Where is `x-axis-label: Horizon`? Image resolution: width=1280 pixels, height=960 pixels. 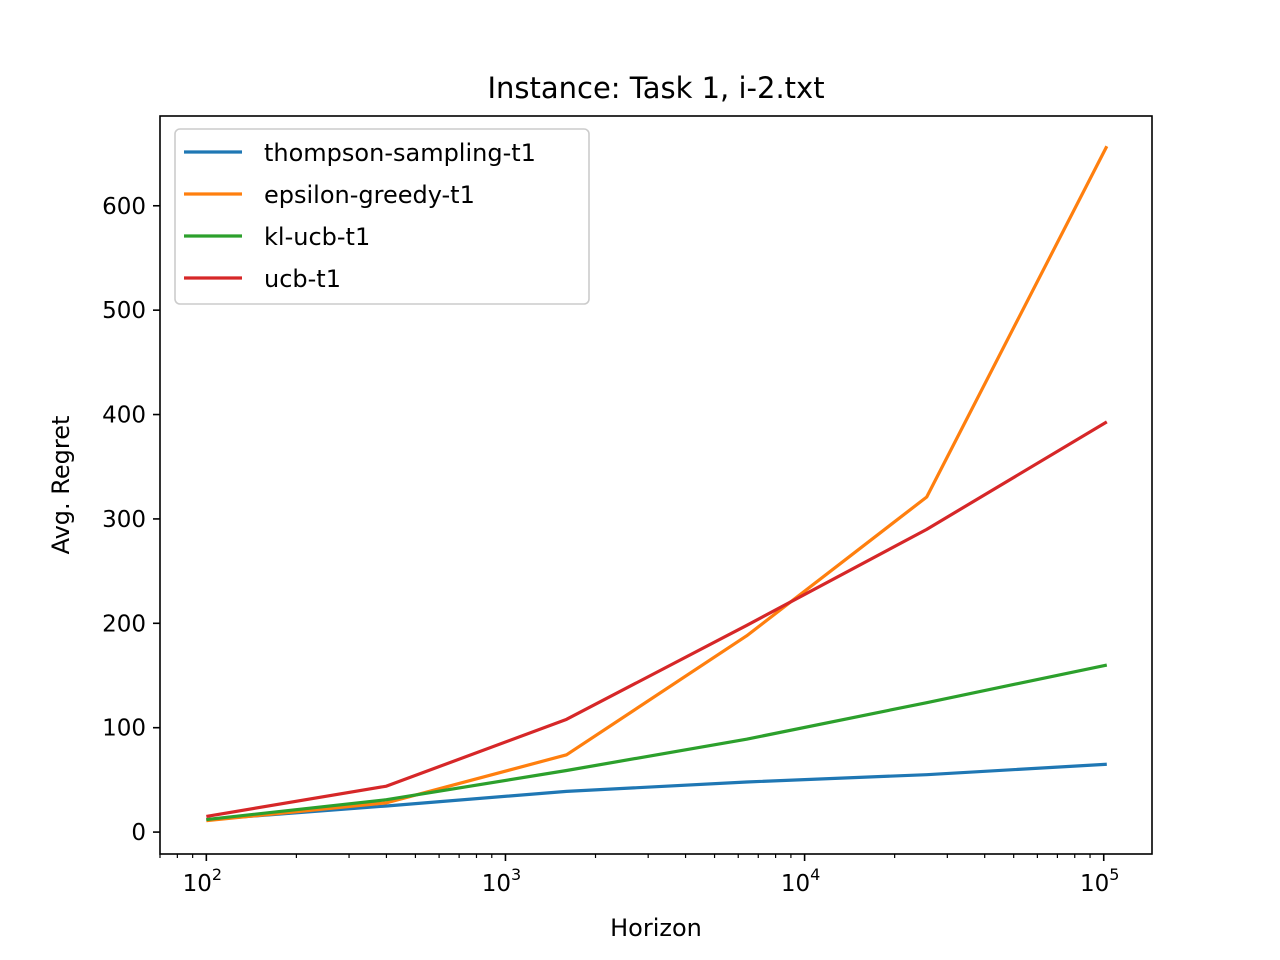 x-axis-label: Horizon is located at coordinates (656, 928).